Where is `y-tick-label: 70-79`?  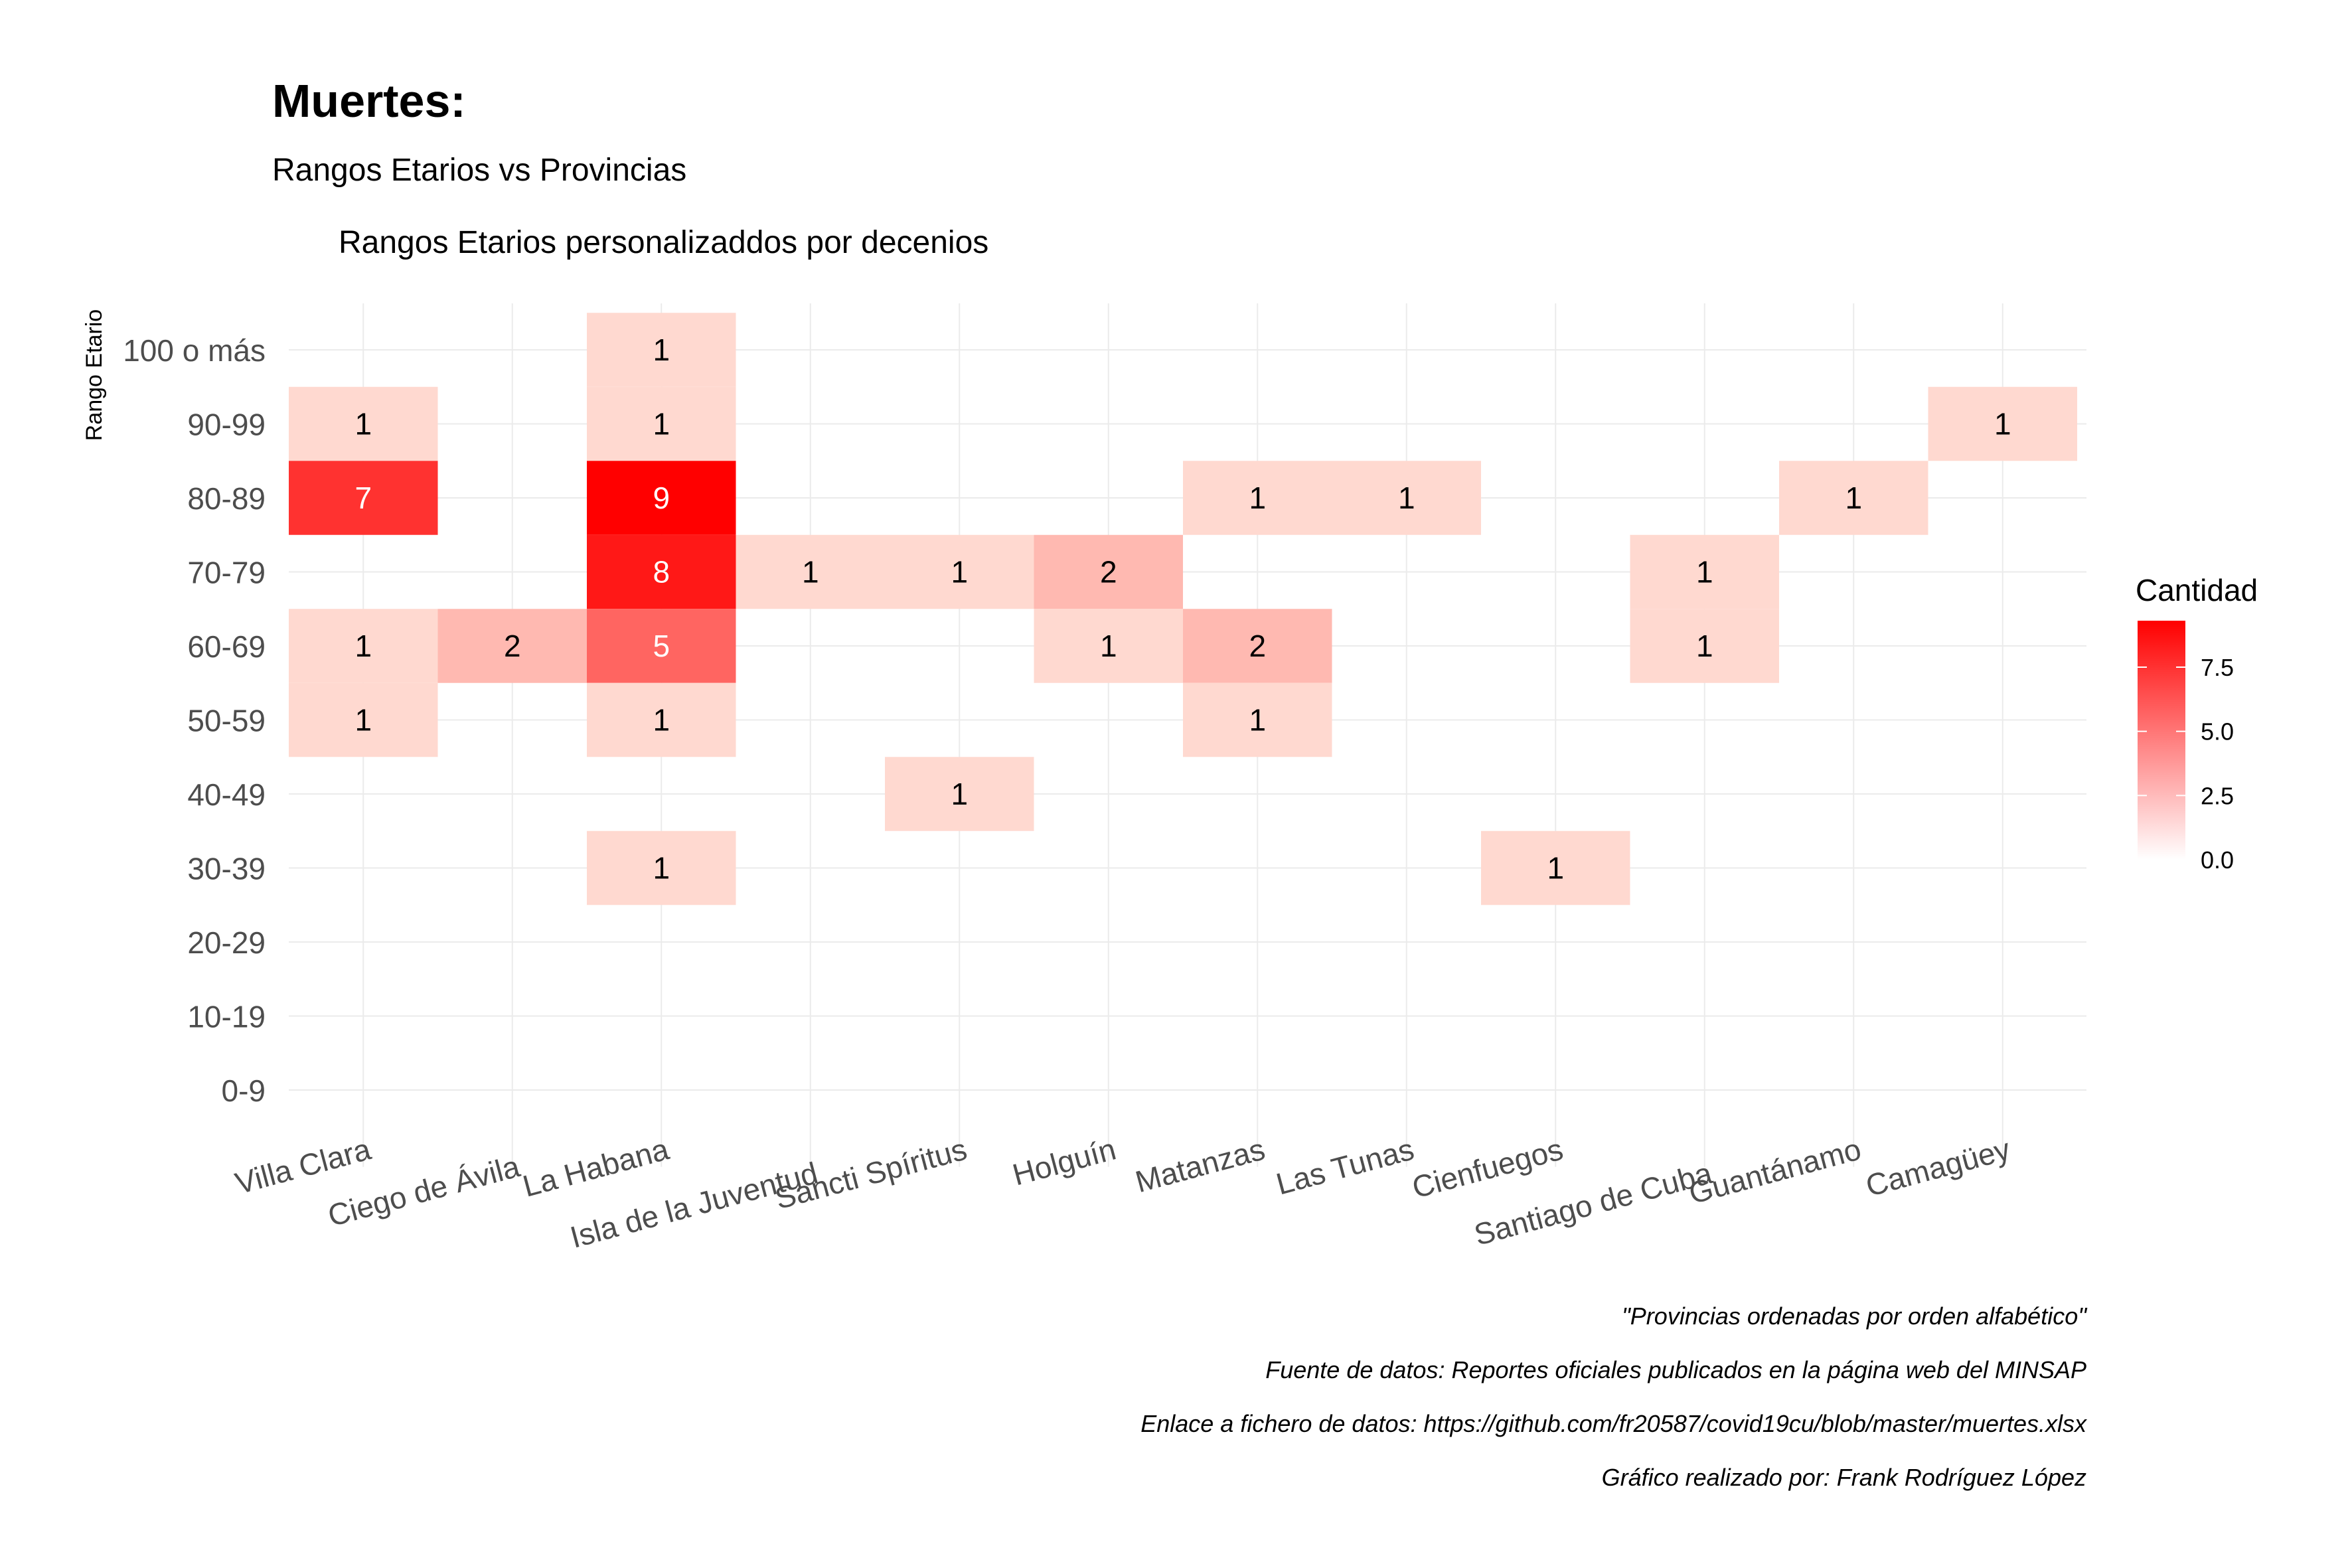
y-tick-label: 70-79 is located at coordinates (227, 573).